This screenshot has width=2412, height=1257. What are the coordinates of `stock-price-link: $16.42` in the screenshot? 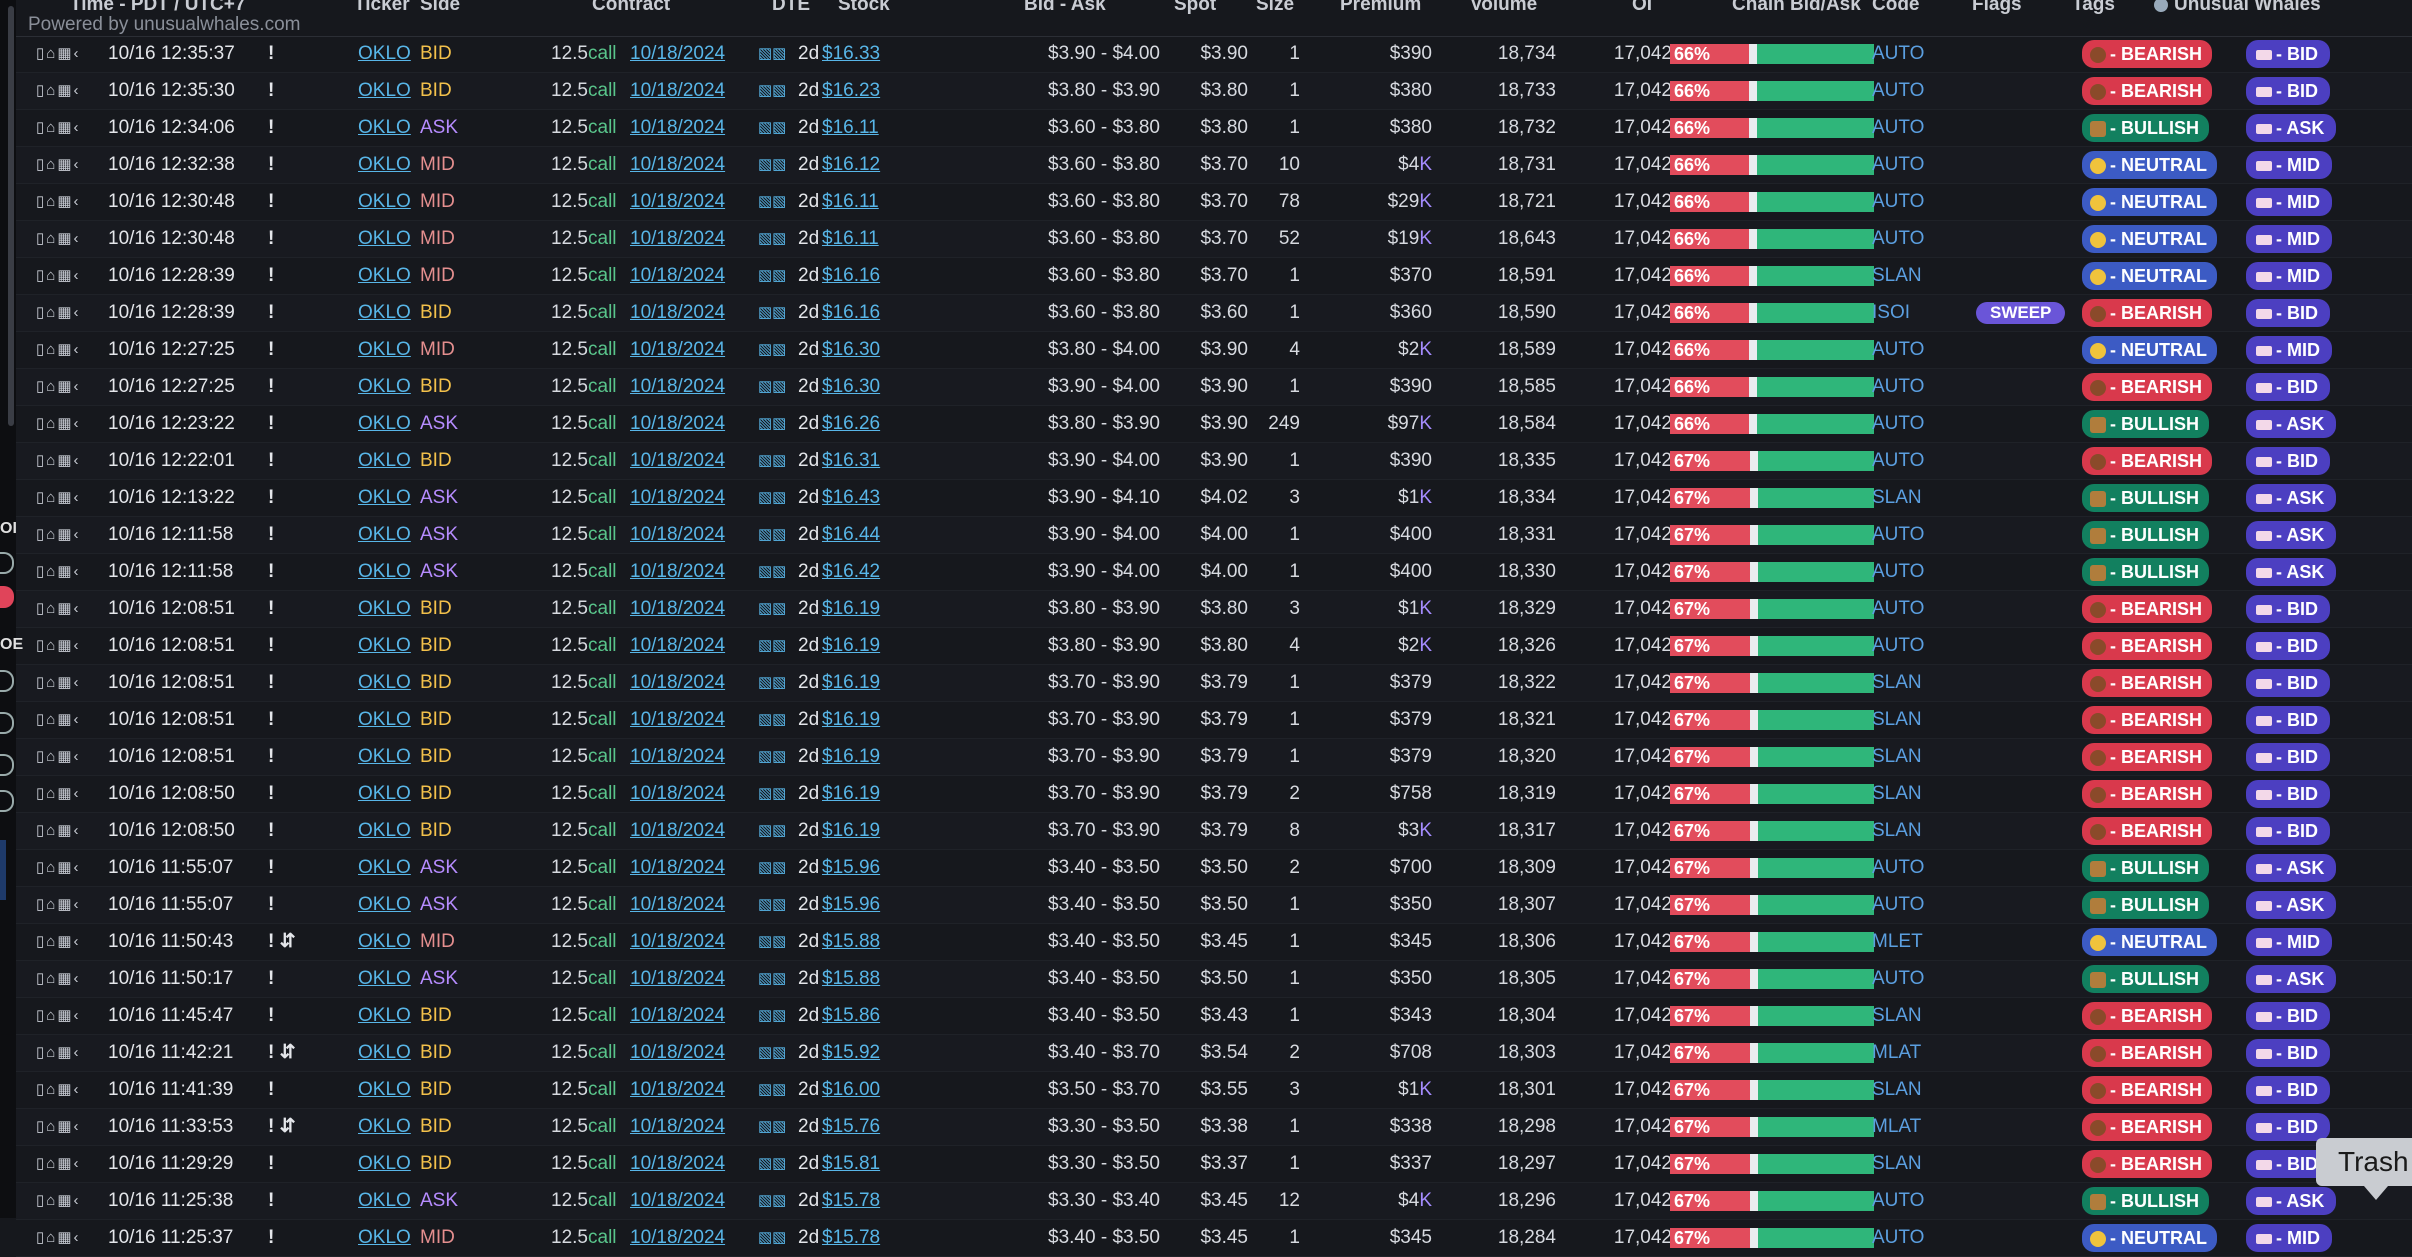 It's located at (851, 571).